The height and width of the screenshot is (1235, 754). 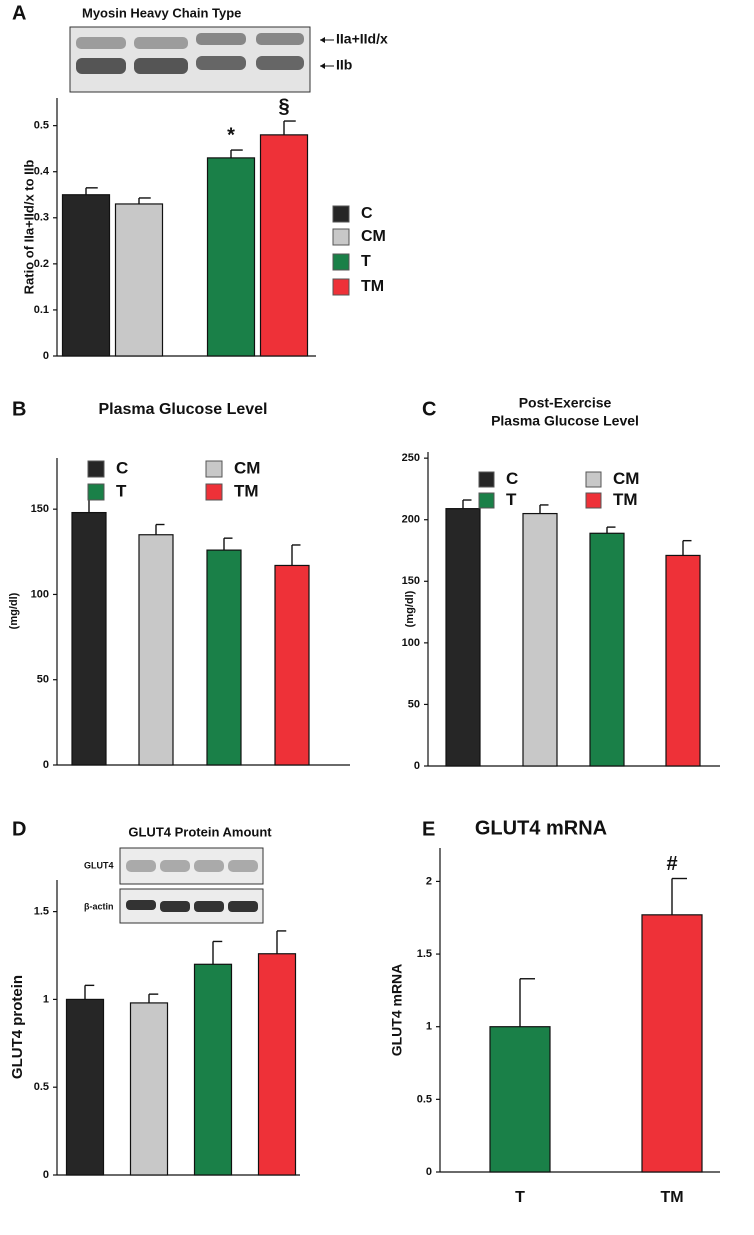 I want to click on y-axis-label: Ratio of IIa+IId/x to IIb, so click(x=28, y=227).